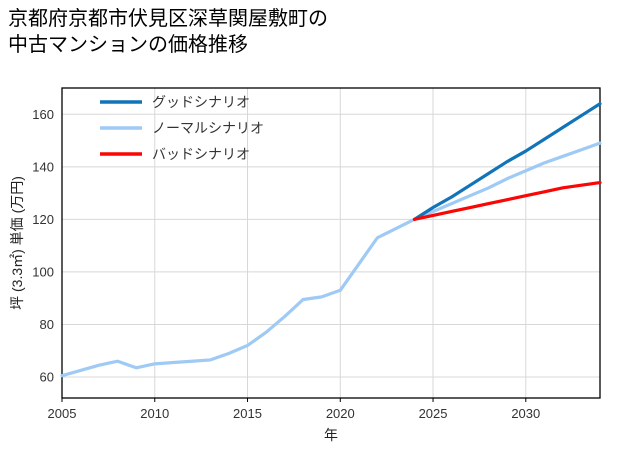  I want to click on y-tick-label: 60, so click(47, 376).